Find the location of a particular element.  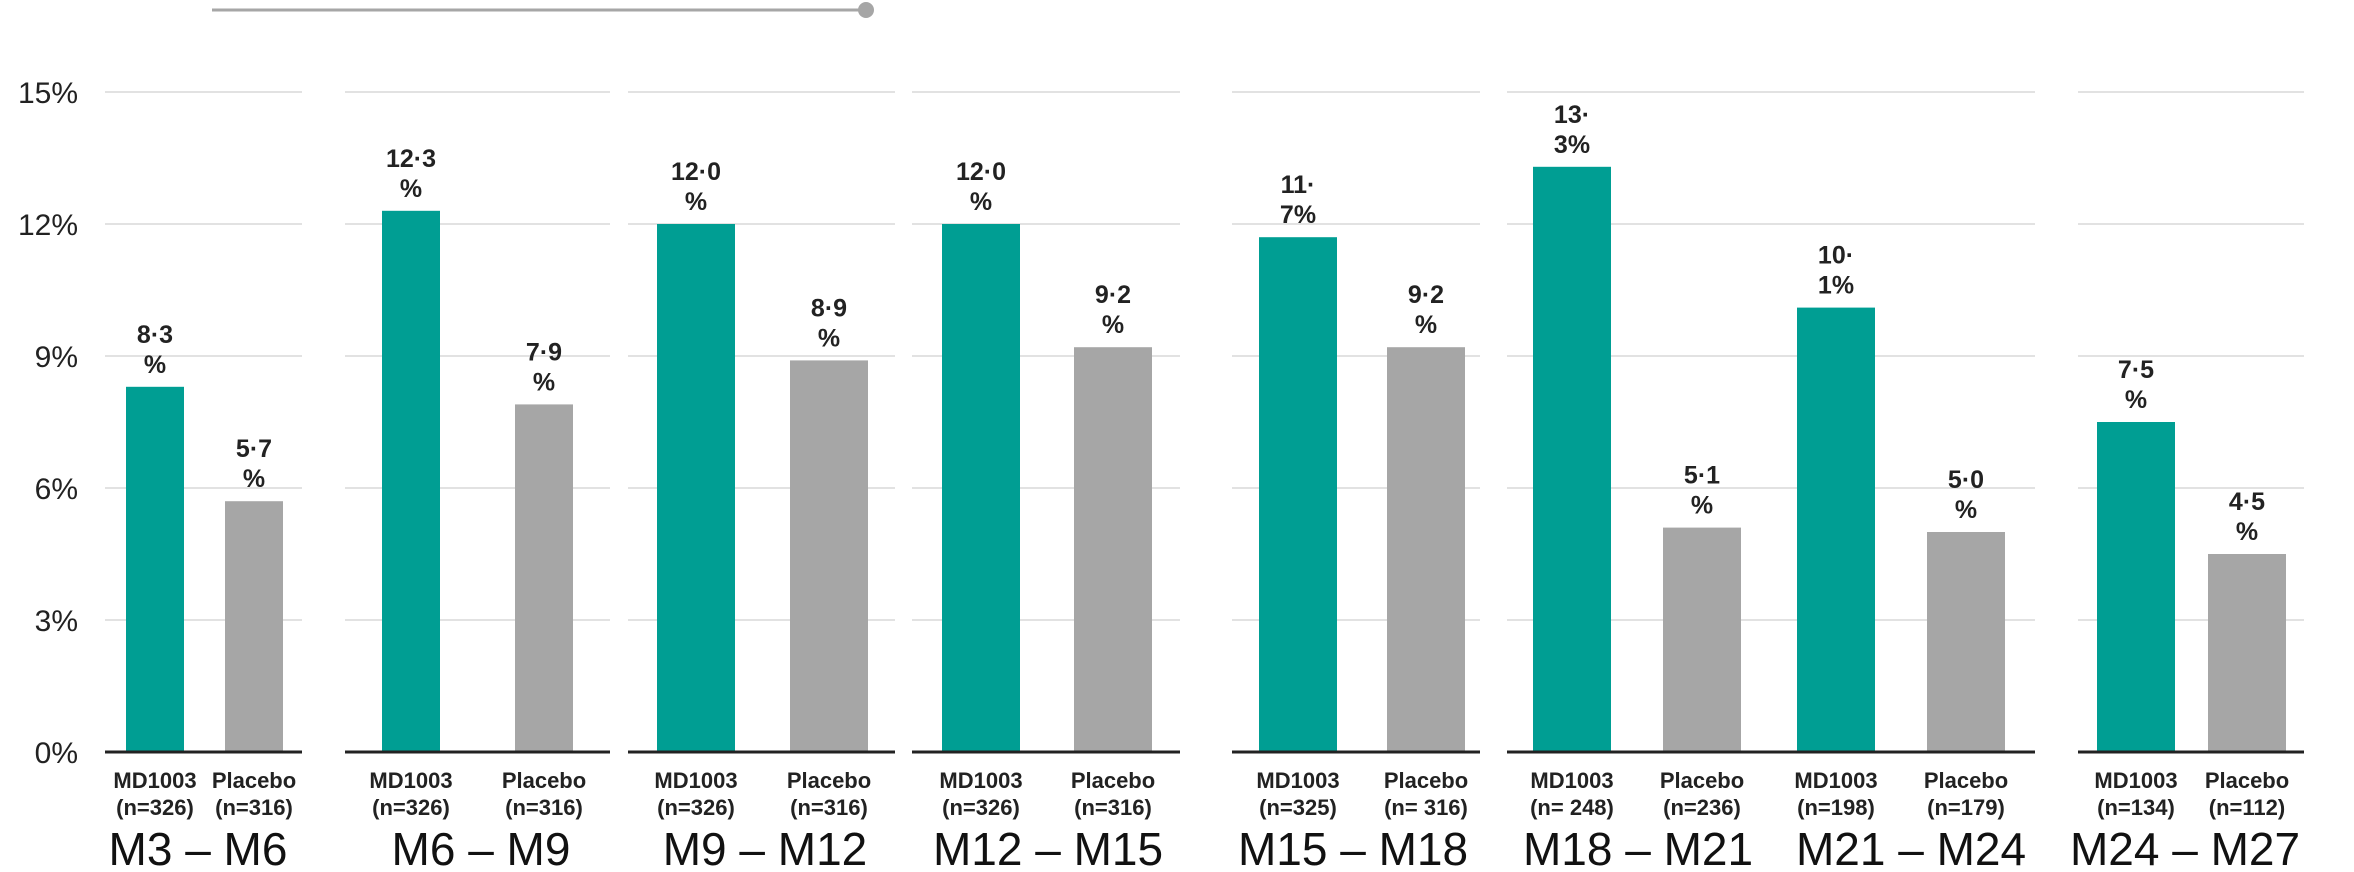

data-label: 7·9 is located at coordinates (544, 352).